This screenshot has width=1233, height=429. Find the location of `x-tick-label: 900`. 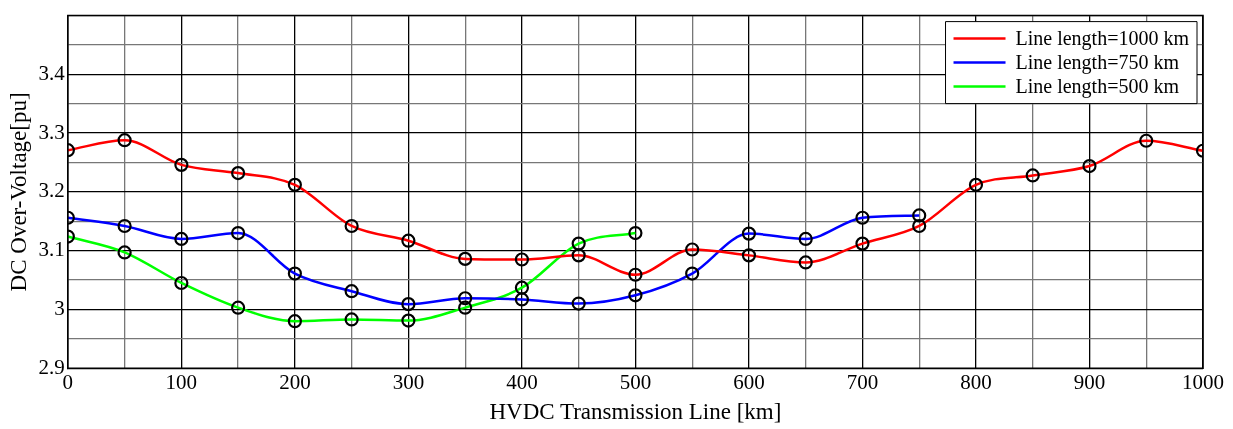

x-tick-label: 900 is located at coordinates (1089, 382).